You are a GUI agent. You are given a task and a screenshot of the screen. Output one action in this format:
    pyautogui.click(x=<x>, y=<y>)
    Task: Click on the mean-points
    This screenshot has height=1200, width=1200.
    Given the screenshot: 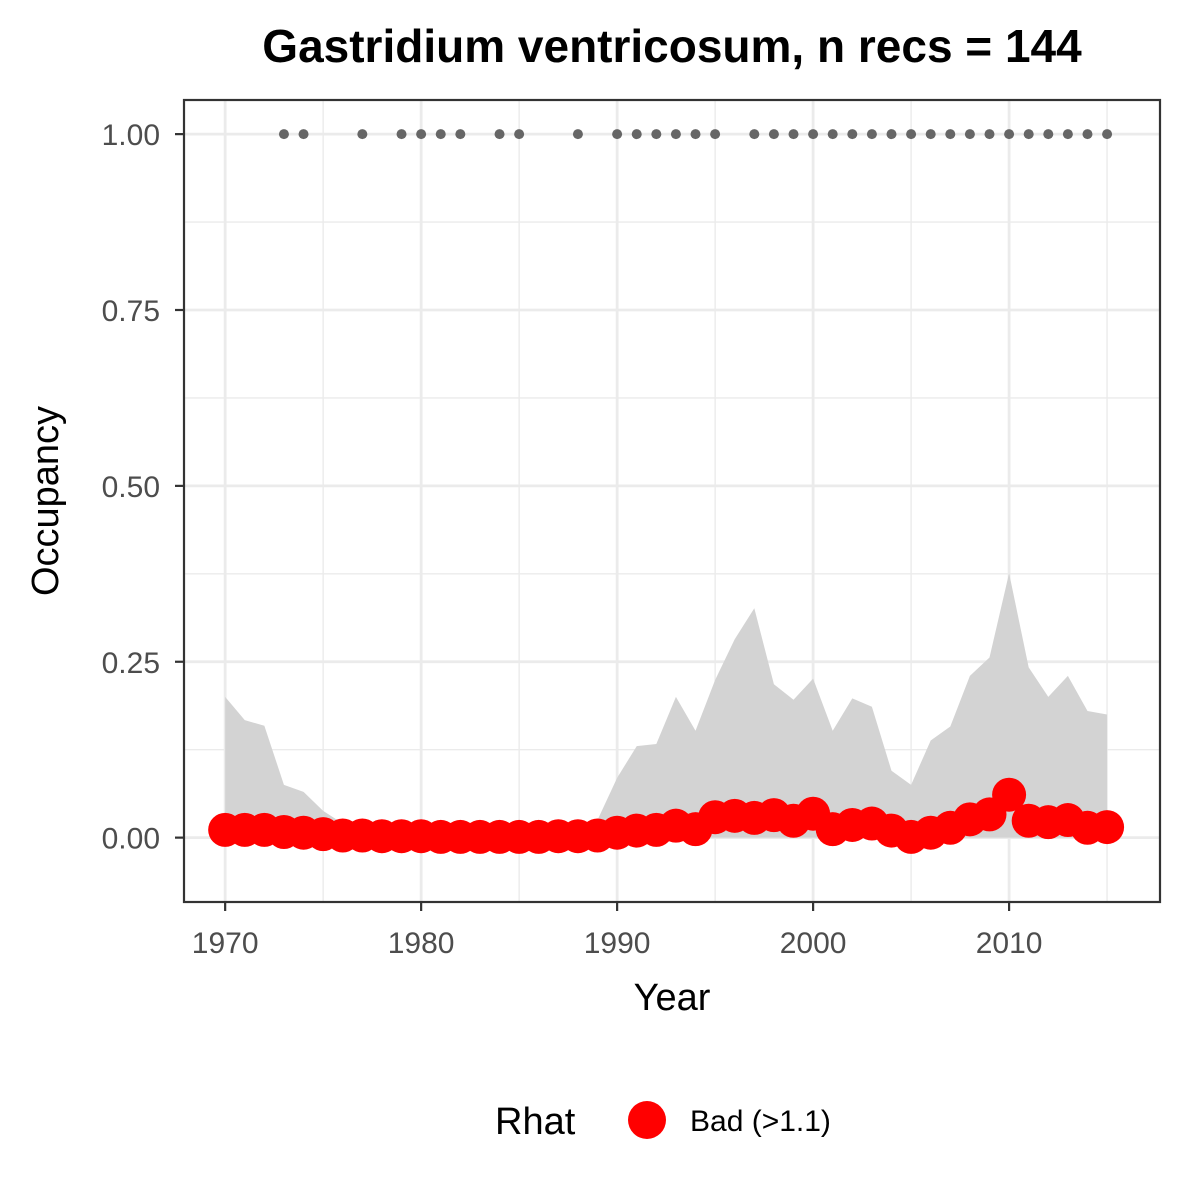 What is the action you would take?
    pyautogui.click(x=666, y=815)
    